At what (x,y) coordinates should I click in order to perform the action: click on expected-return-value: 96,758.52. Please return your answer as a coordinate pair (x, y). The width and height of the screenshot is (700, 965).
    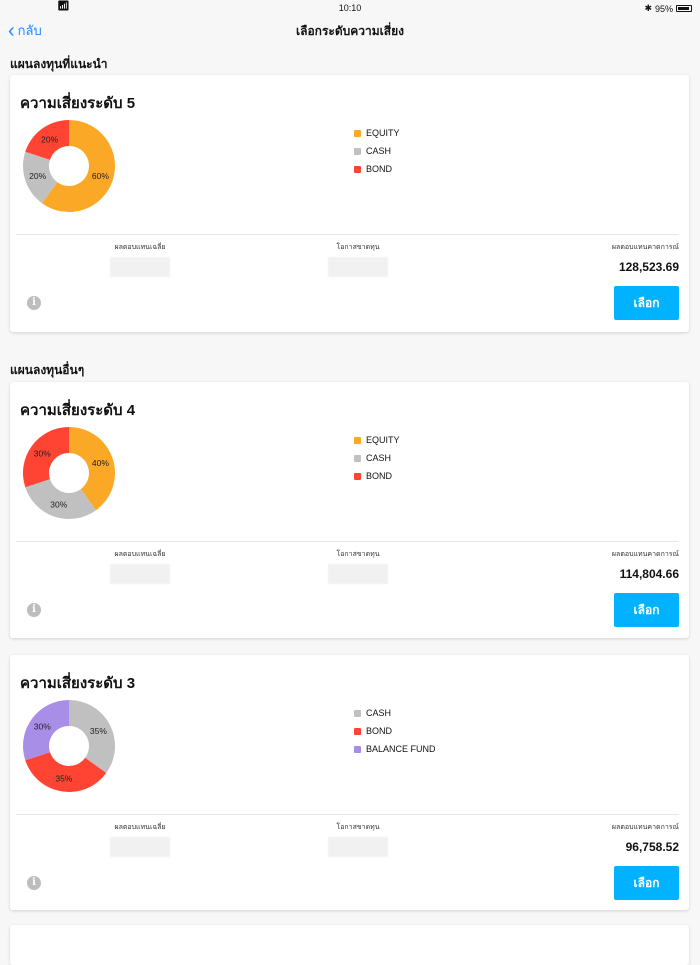
    Looking at the image, I should click on (652, 847).